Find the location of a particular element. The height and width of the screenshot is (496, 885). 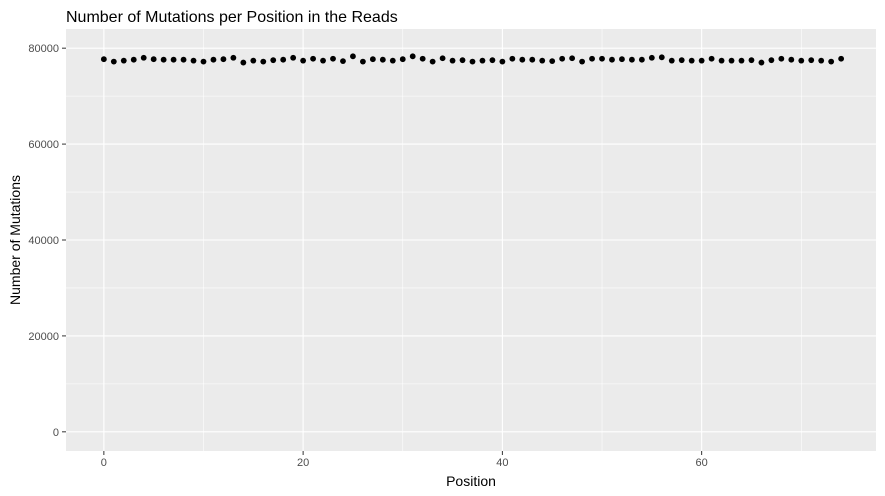

x-tick-label: 40 is located at coordinates (502, 463).